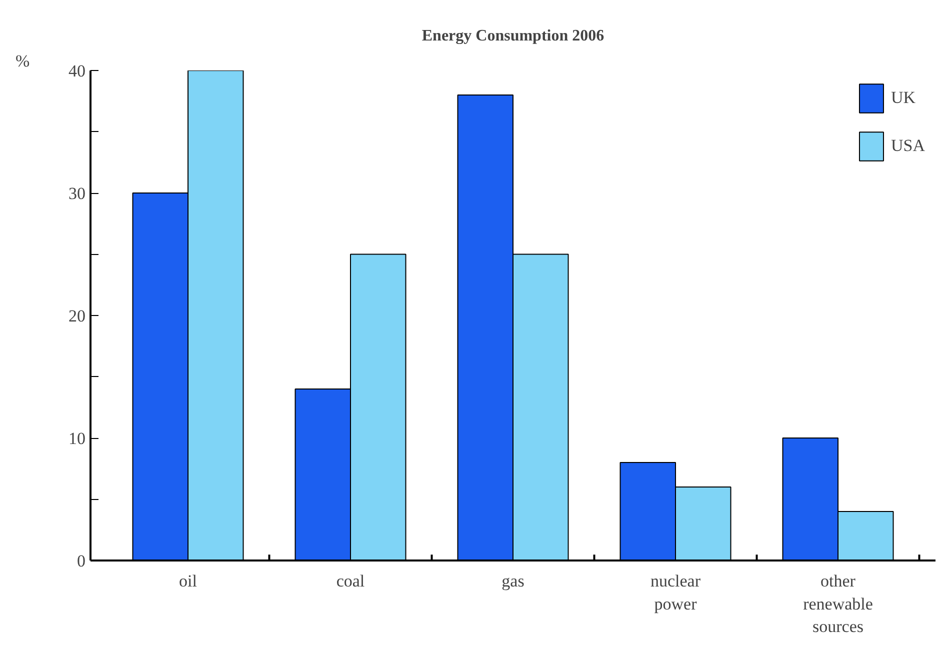  Describe the element at coordinates (903, 98) in the screenshot. I see `legend-label: UK` at that location.